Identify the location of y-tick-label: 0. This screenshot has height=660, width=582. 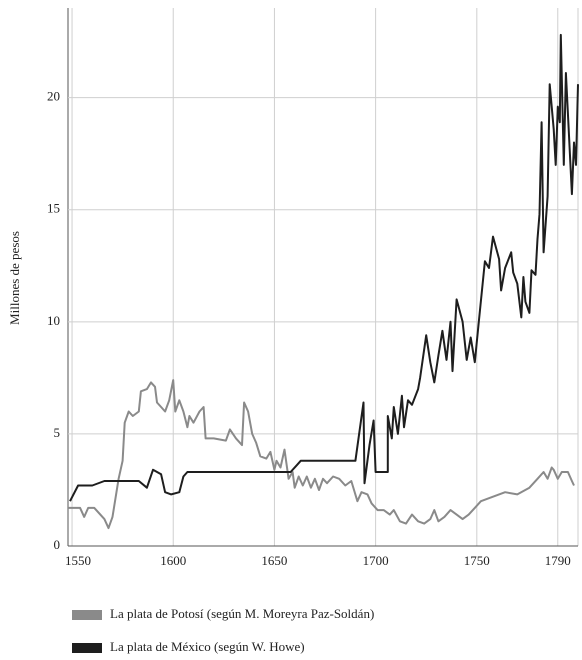
(57, 544).